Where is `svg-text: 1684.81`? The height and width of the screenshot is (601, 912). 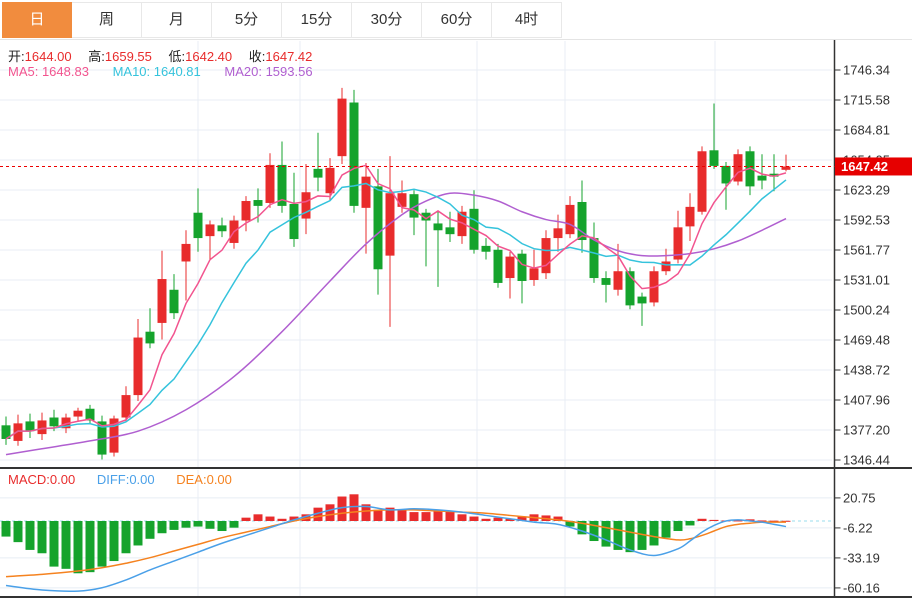 svg-text: 1684.81 is located at coordinates (866, 130).